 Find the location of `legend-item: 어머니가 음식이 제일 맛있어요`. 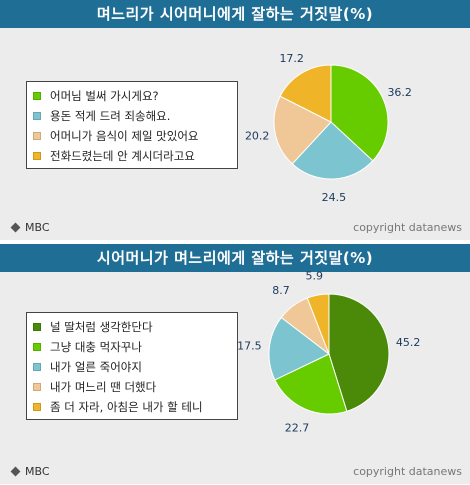

legend-item: 어머니가 음식이 제일 맛있어요 is located at coordinates (132, 136).